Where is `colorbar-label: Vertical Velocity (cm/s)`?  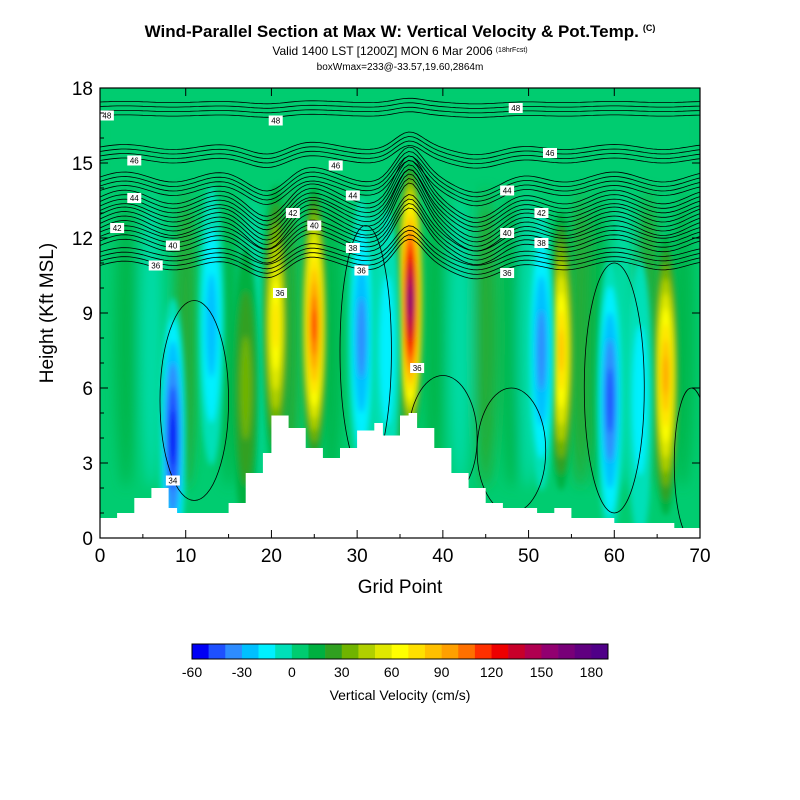
colorbar-label: Vertical Velocity (cm/s) is located at coordinates (400, 695).